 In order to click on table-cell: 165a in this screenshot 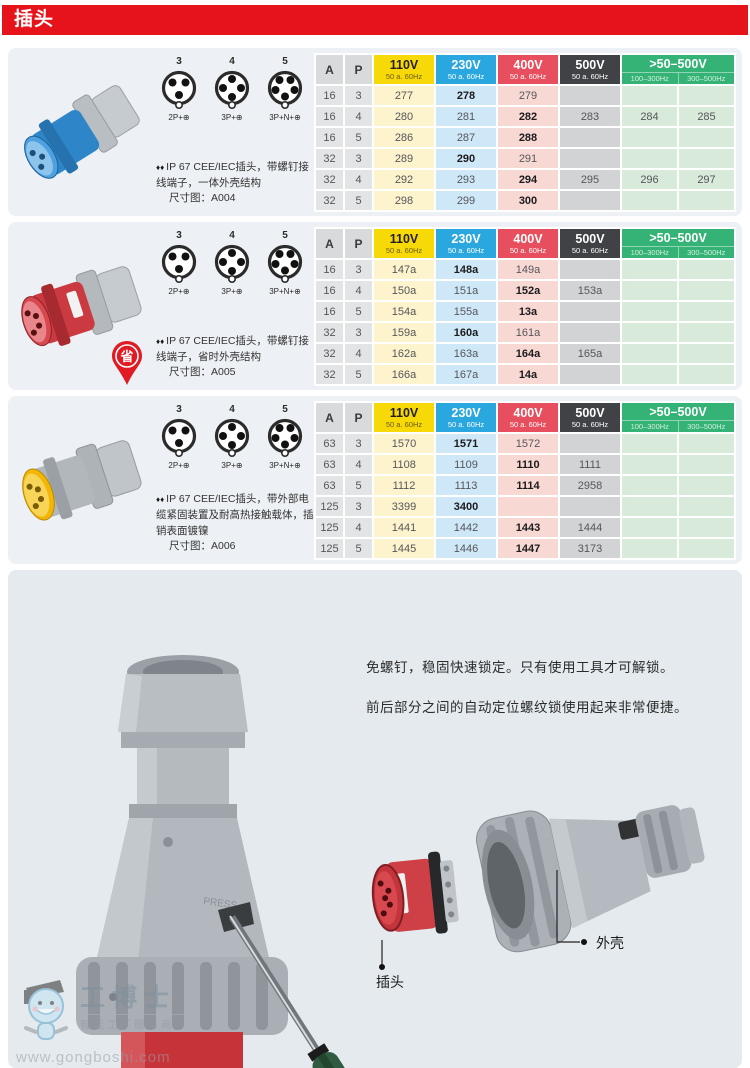, I will do `click(590, 353)`.